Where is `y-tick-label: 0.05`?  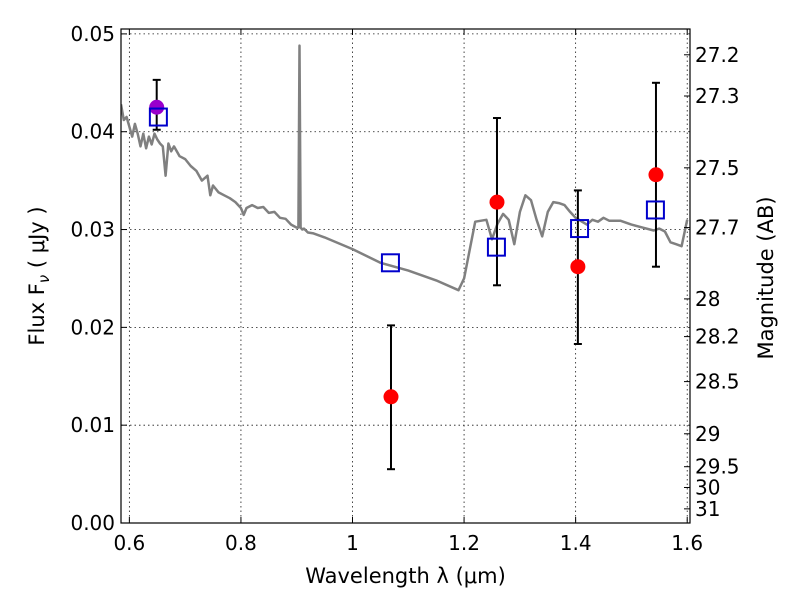 y-tick-label: 0.05 is located at coordinates (92, 34).